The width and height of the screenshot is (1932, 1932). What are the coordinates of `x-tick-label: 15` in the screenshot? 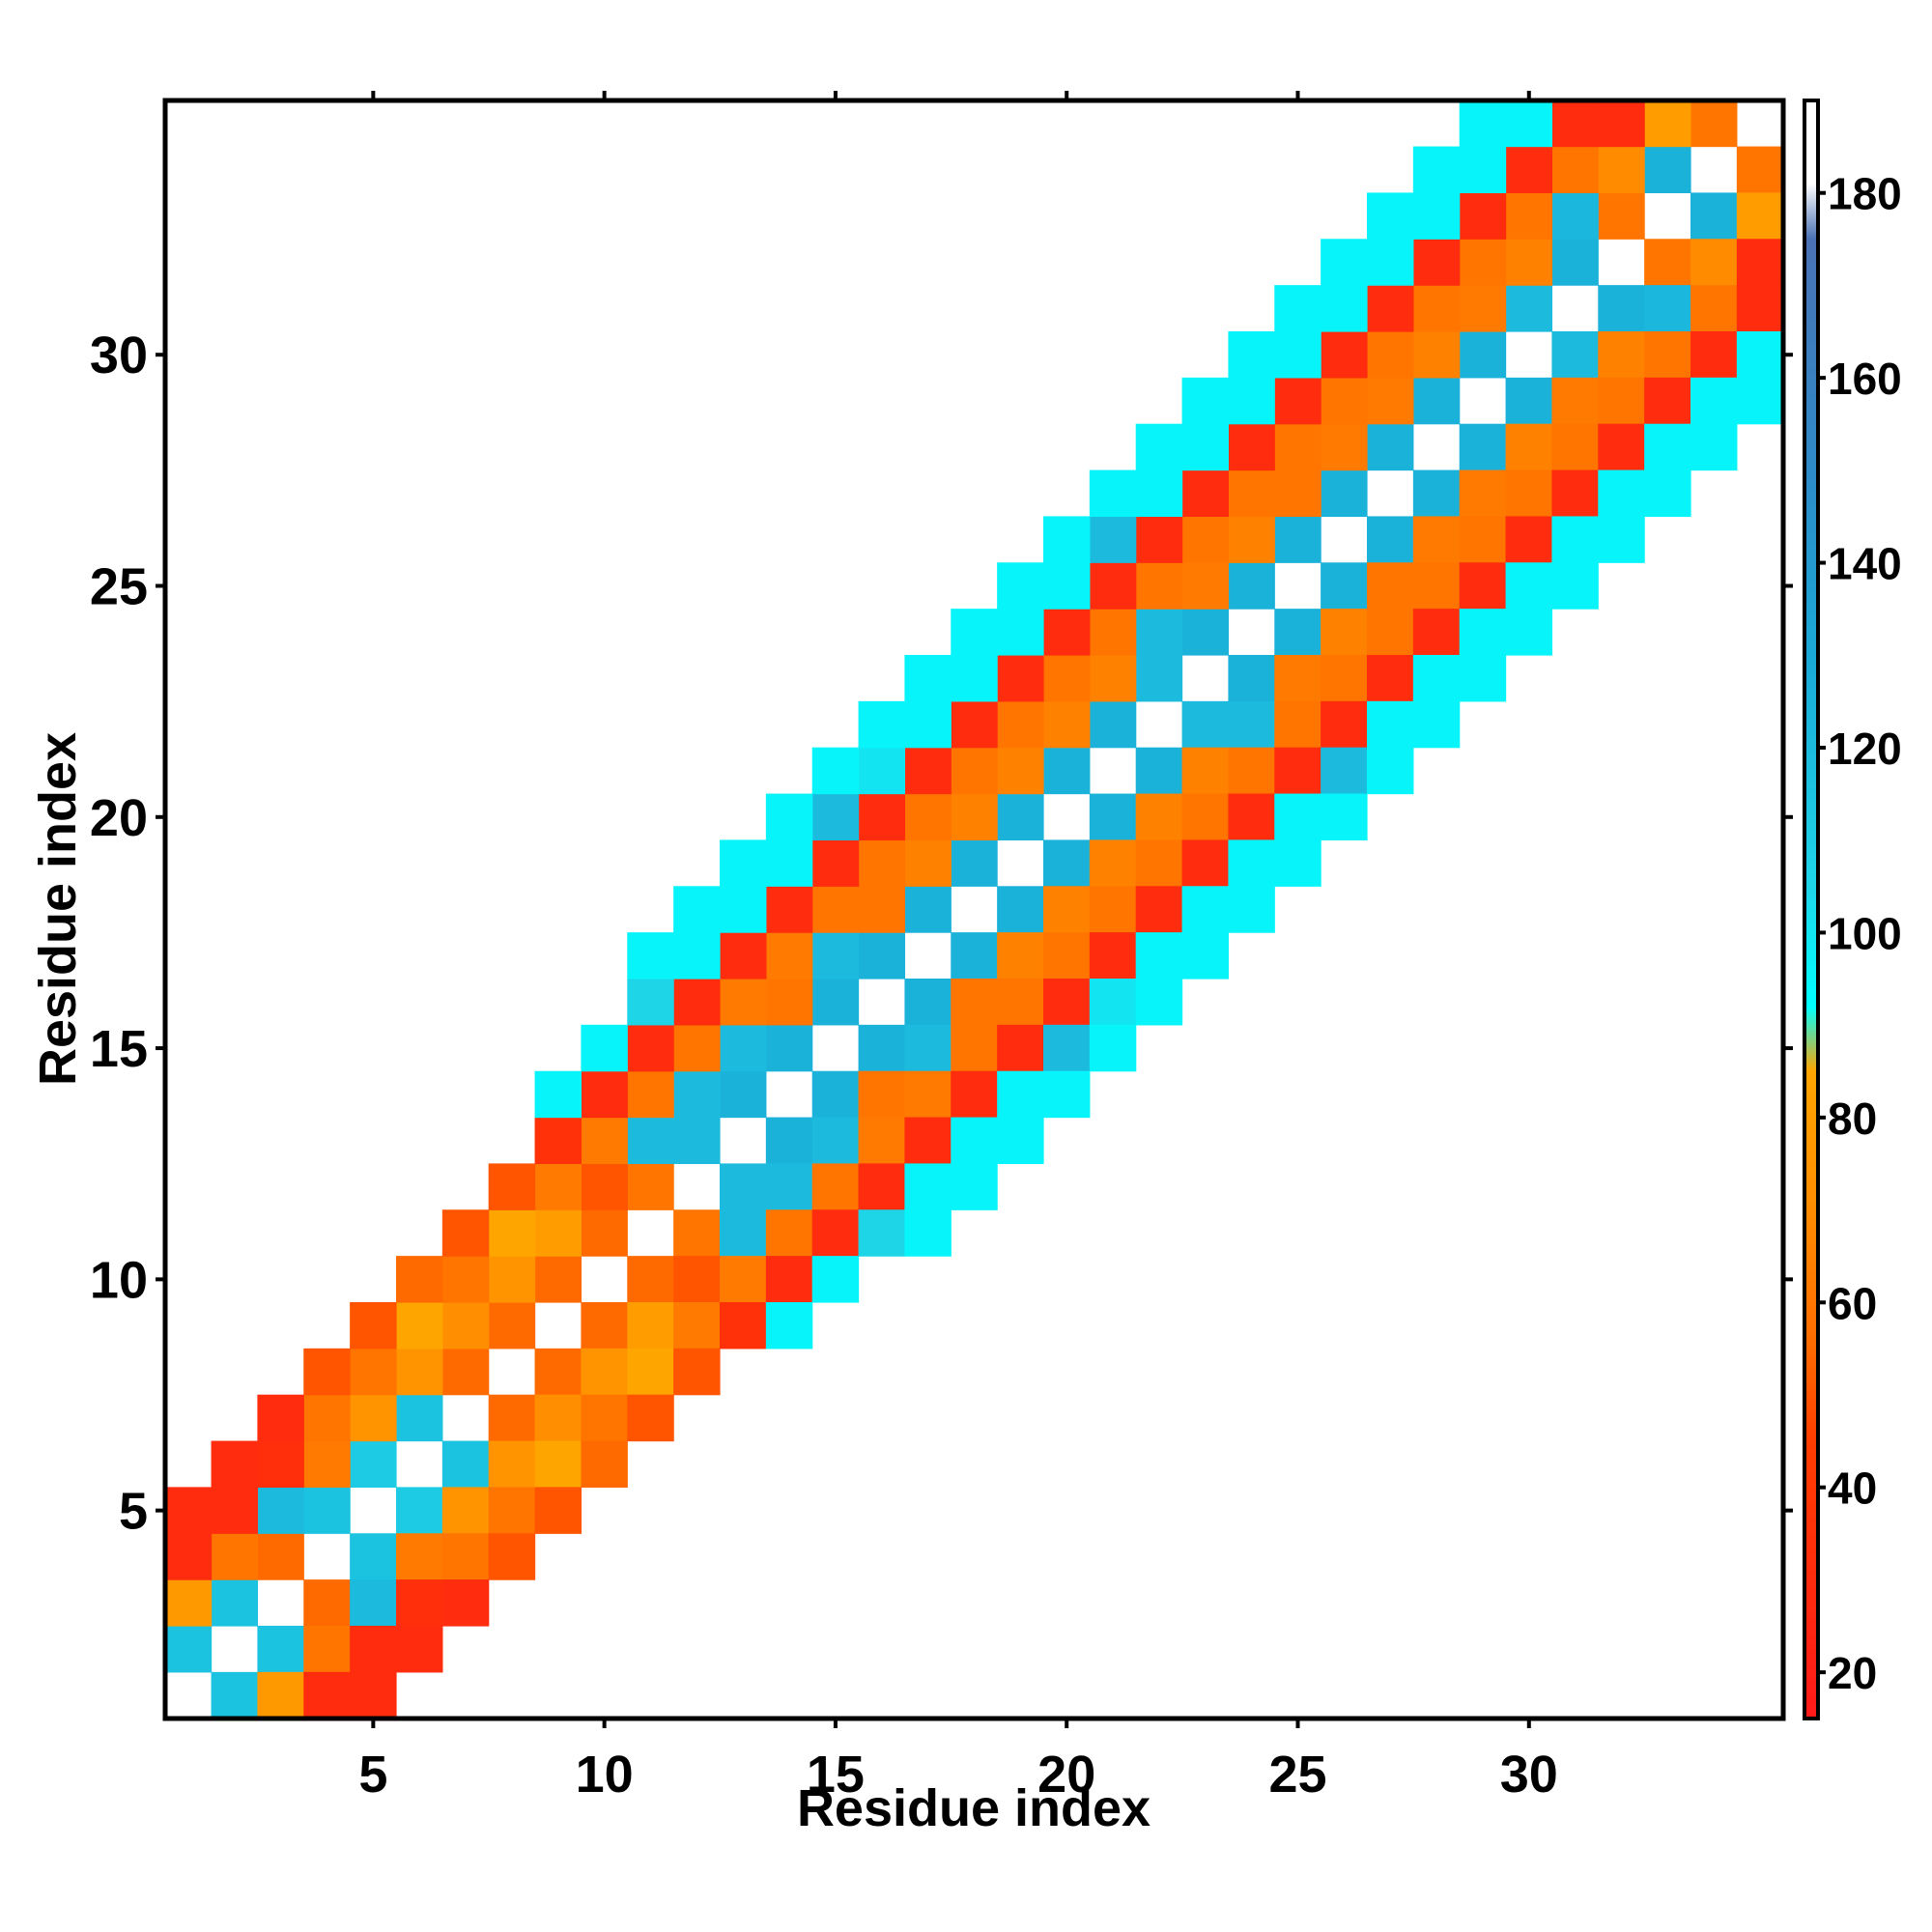 It's located at (836, 1775).